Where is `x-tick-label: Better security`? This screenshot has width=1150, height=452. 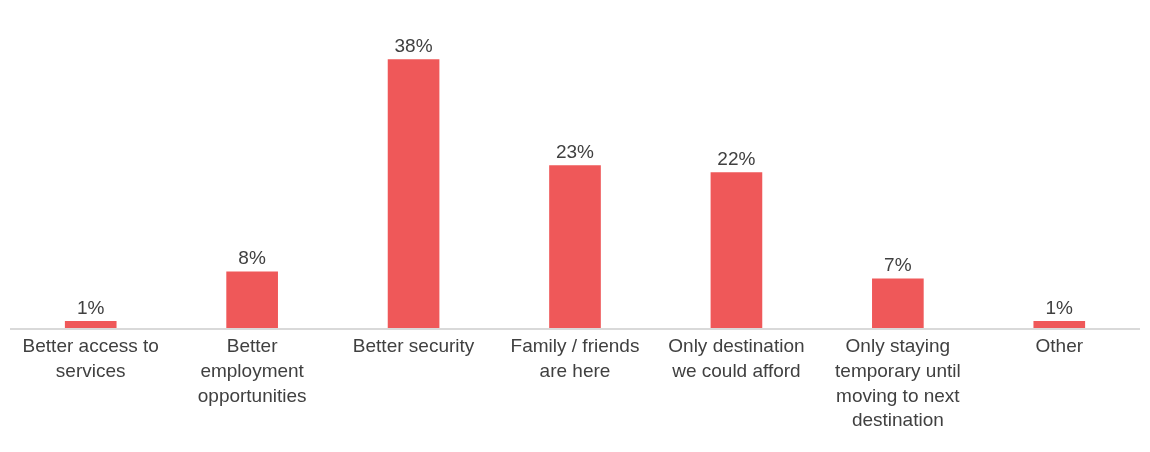
x-tick-label: Better security is located at coordinates (413, 346).